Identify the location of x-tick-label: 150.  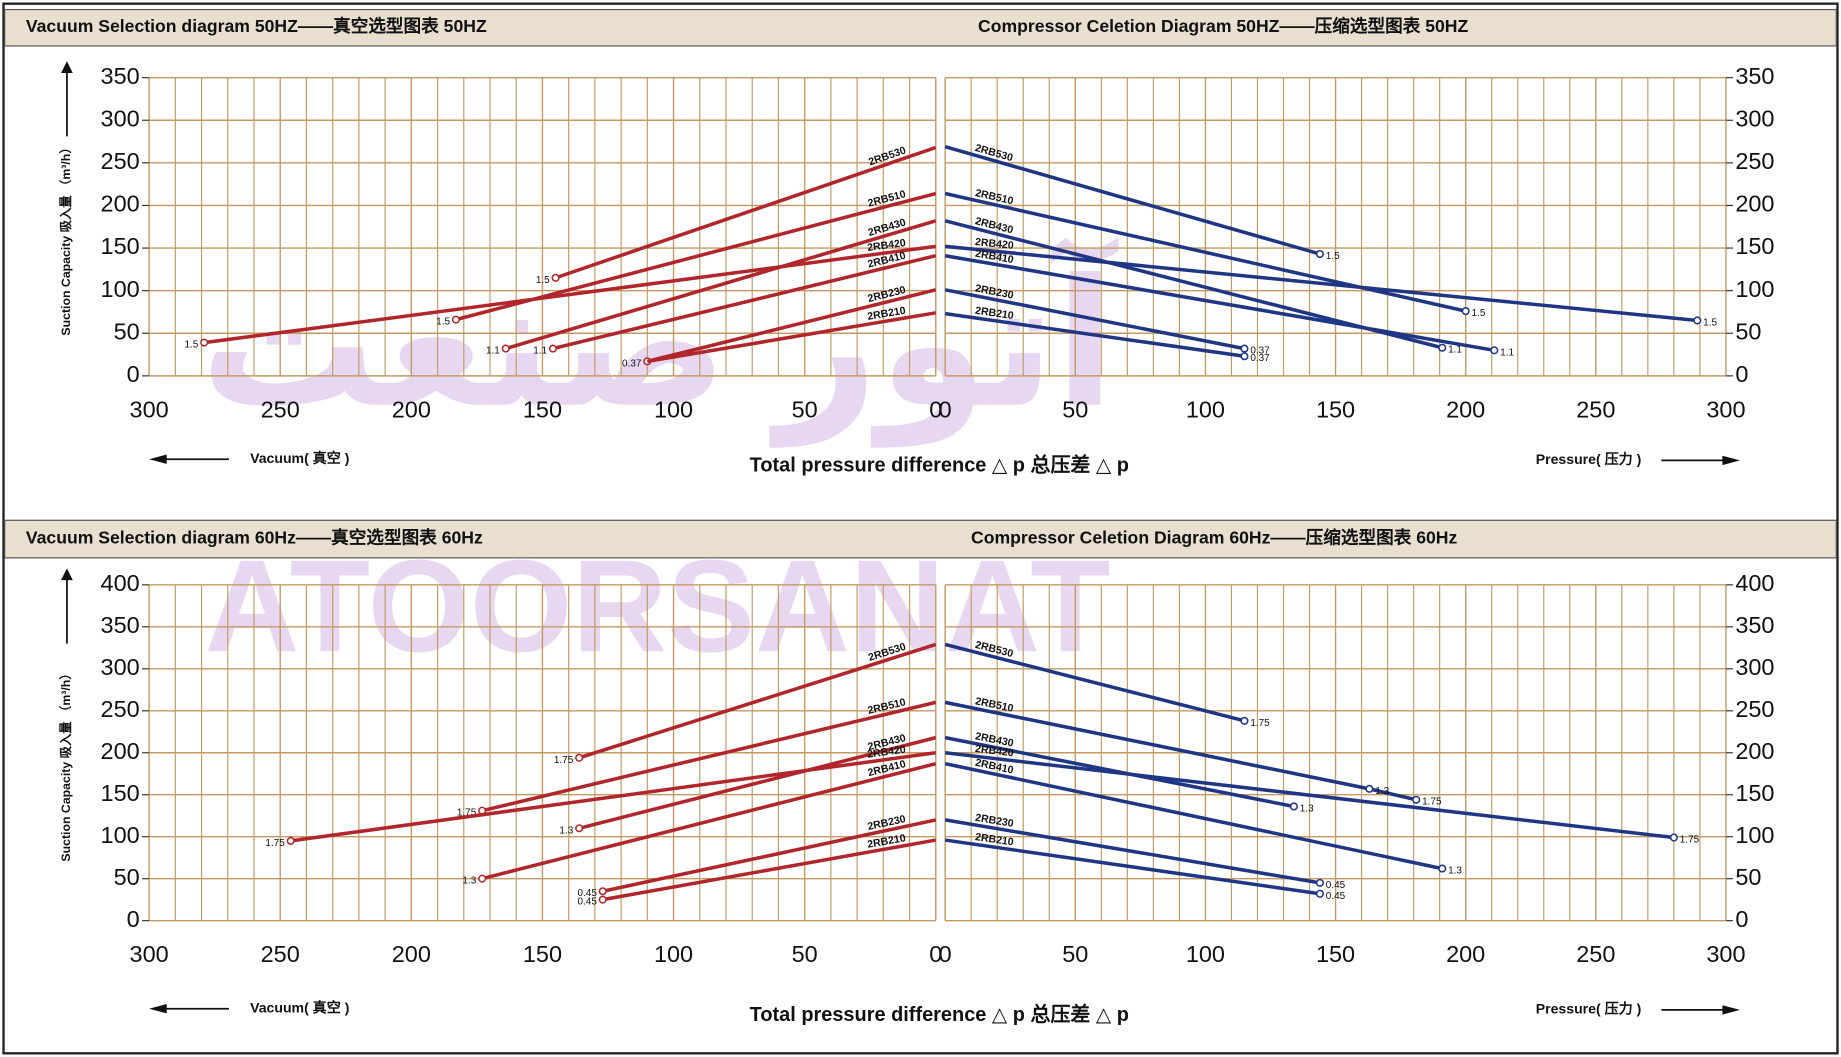
(1335, 409).